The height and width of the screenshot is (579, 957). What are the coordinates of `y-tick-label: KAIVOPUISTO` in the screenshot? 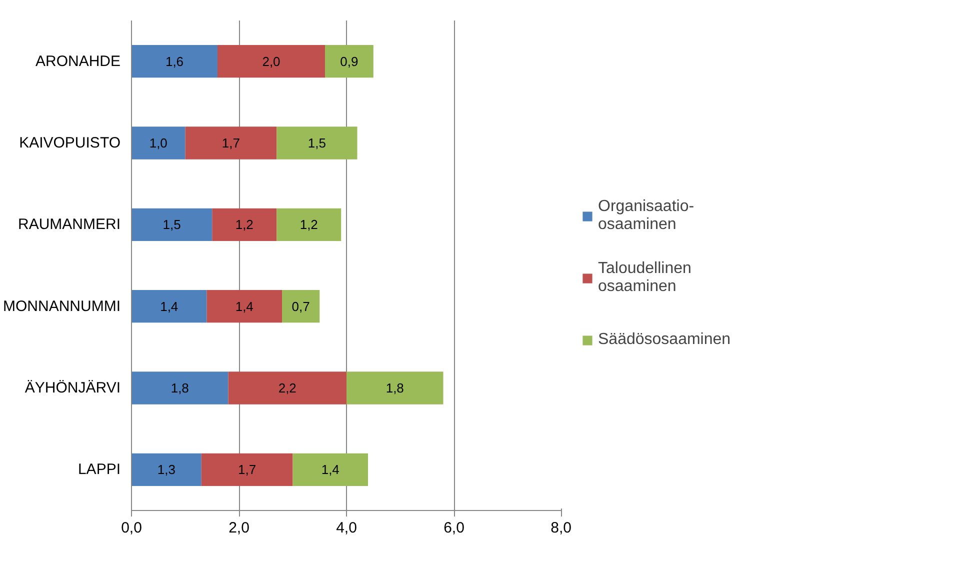 It's located at (70, 143).